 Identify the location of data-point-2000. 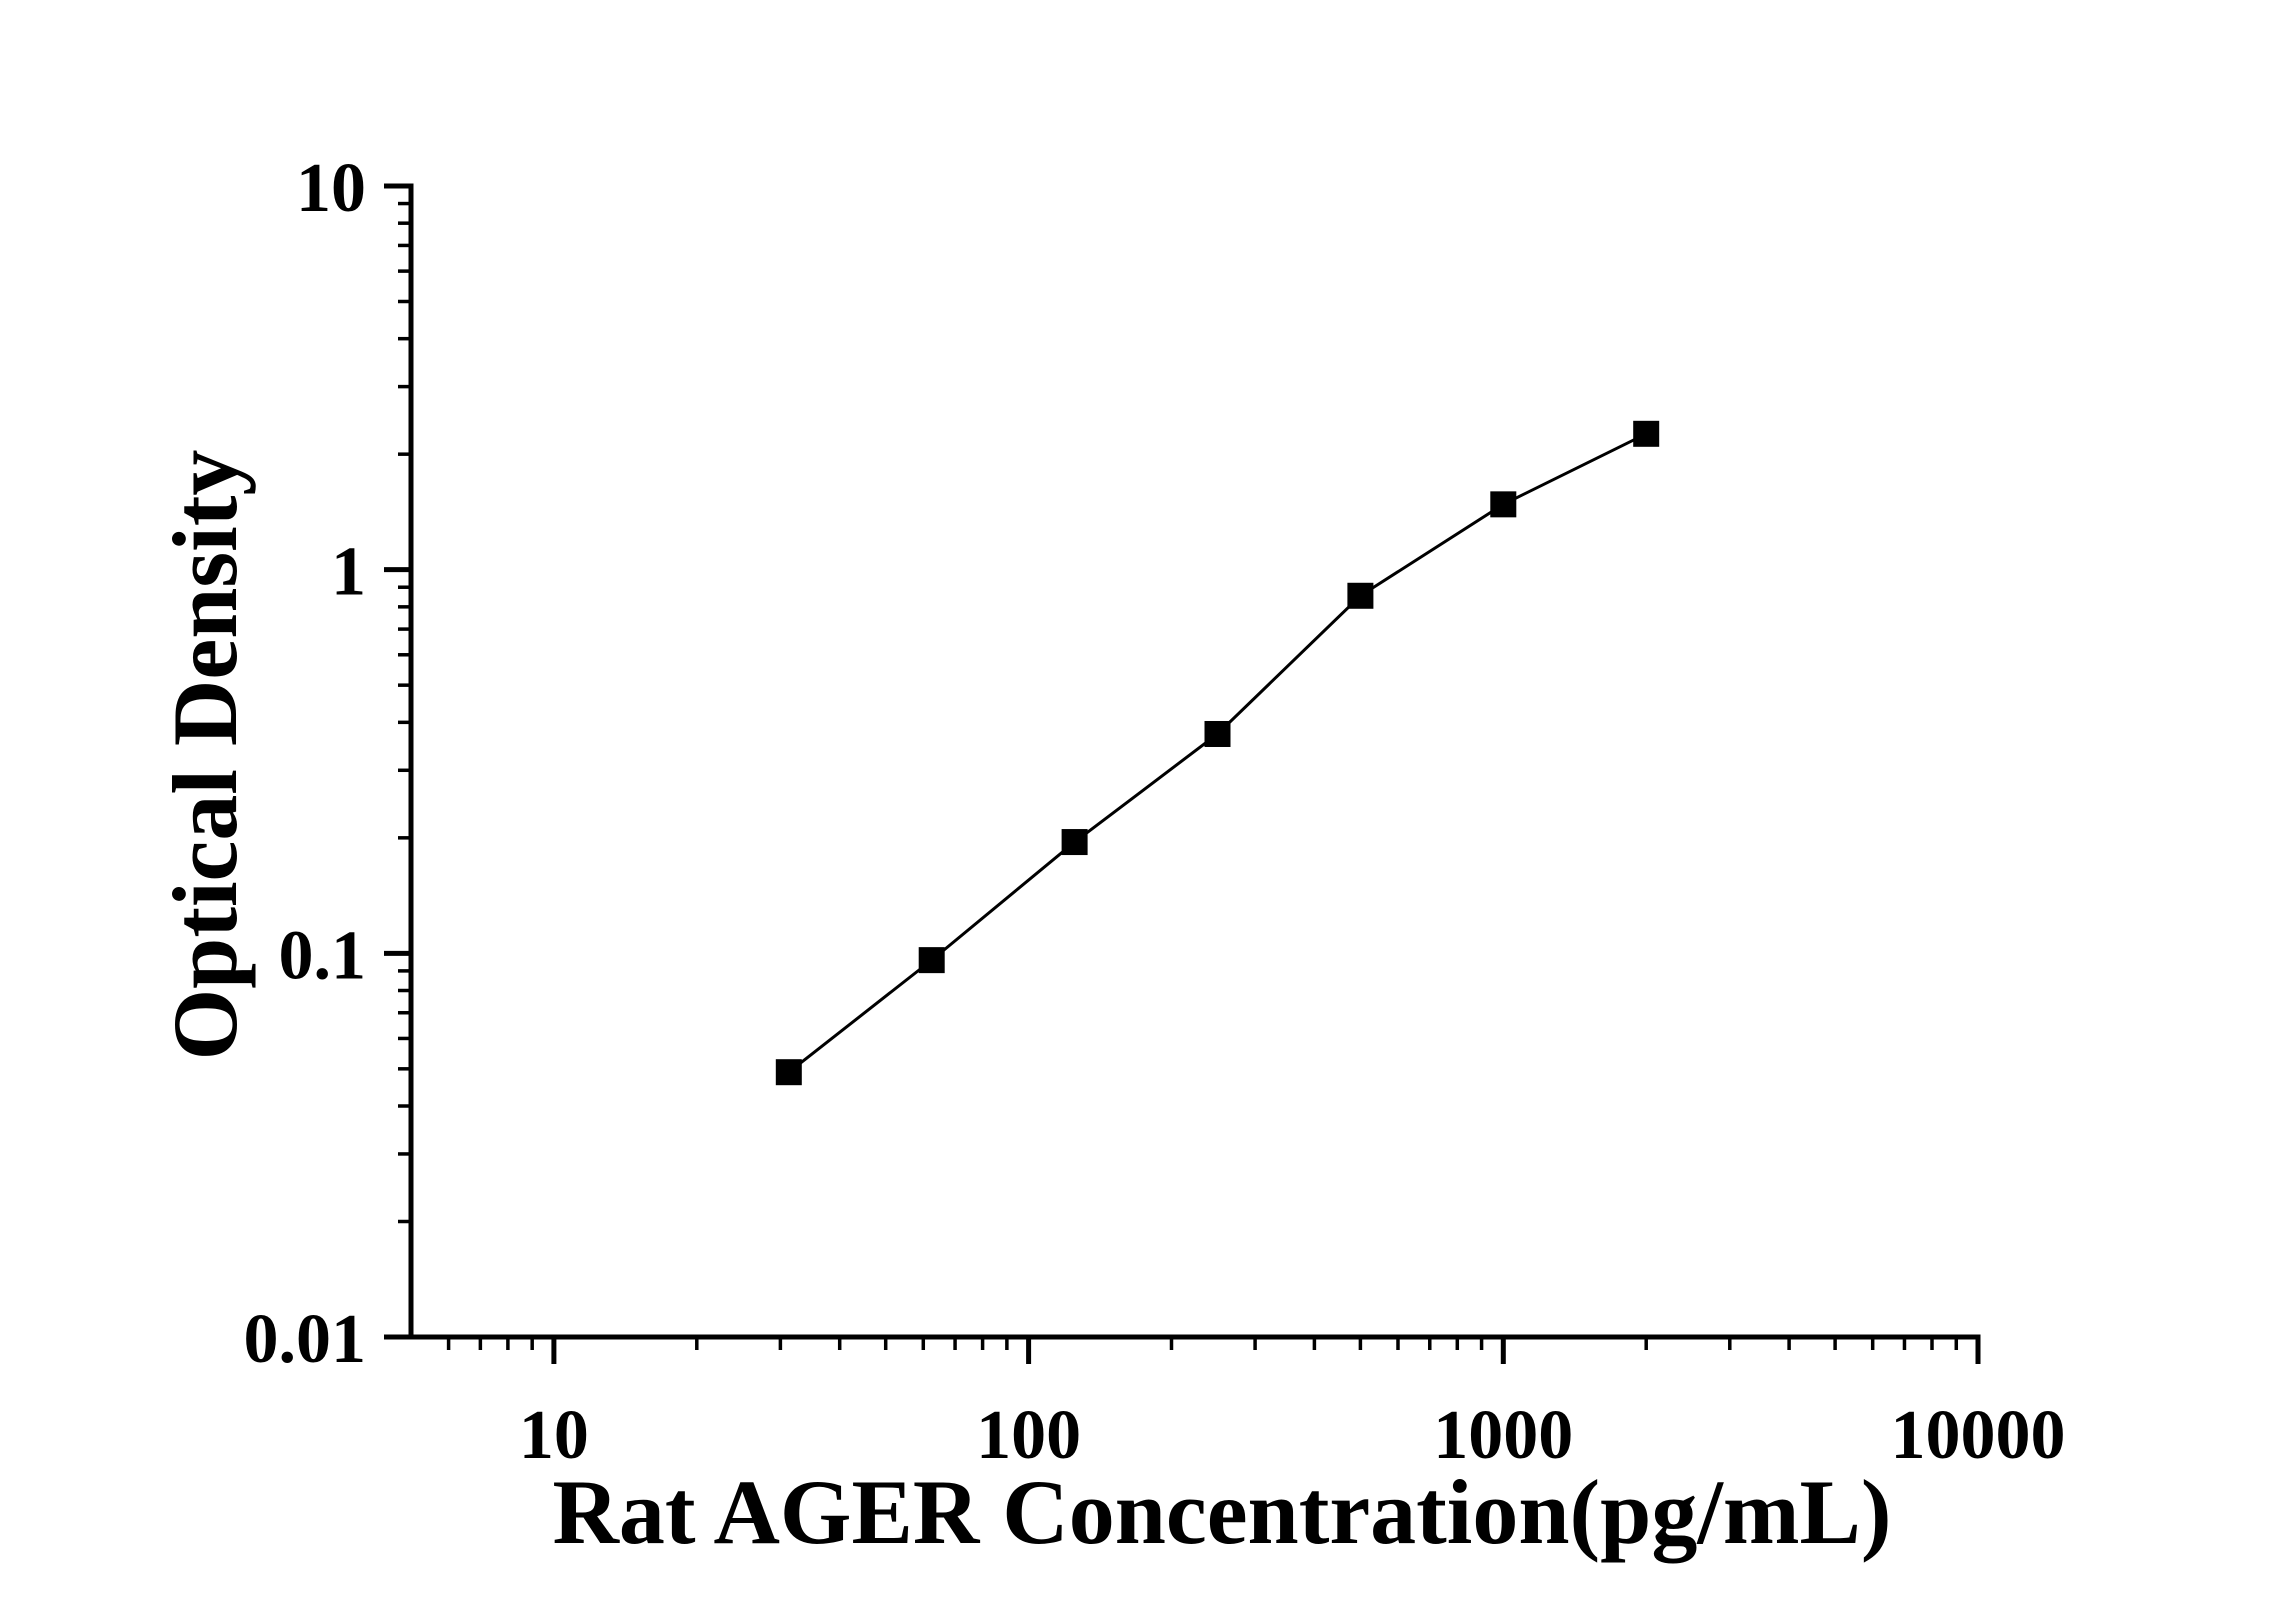
(1646, 433).